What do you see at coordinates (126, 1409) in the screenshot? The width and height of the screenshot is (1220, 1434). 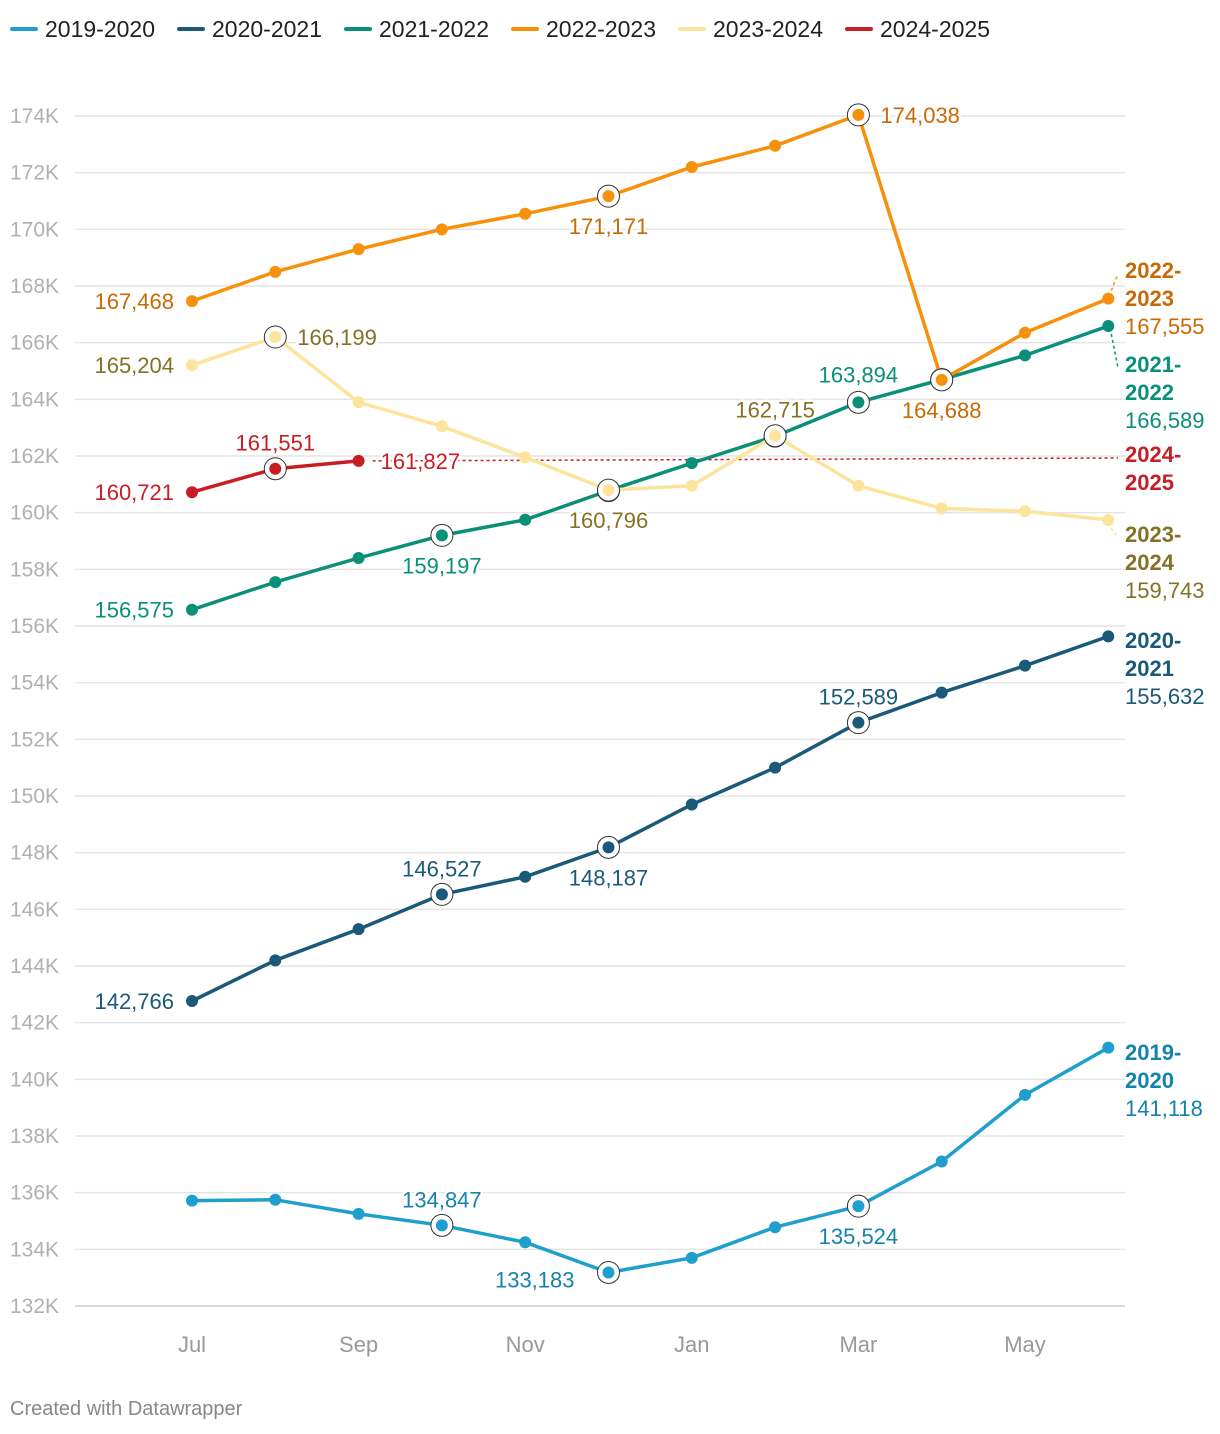 I see `footer-credit: Created with Datawrapper` at bounding box center [126, 1409].